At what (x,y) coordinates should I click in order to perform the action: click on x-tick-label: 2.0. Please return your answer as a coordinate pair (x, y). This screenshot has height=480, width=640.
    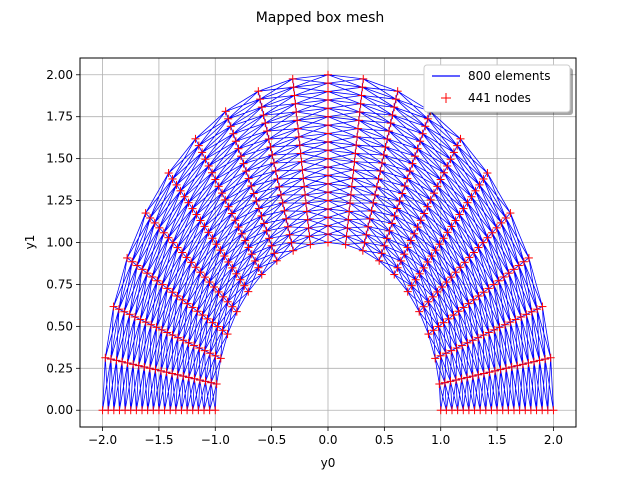
    Looking at the image, I should click on (553, 440).